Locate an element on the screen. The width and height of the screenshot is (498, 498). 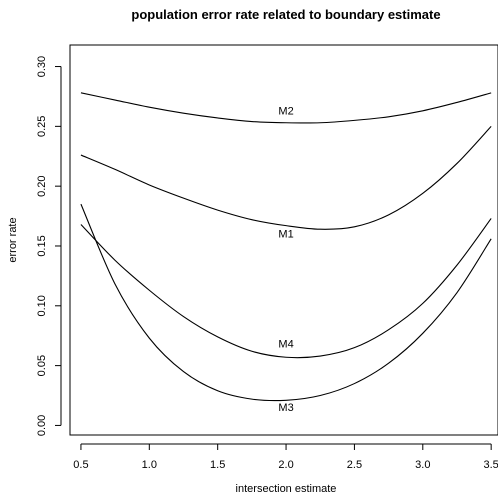
x-tick-label: 3.0 is located at coordinates (422, 465).